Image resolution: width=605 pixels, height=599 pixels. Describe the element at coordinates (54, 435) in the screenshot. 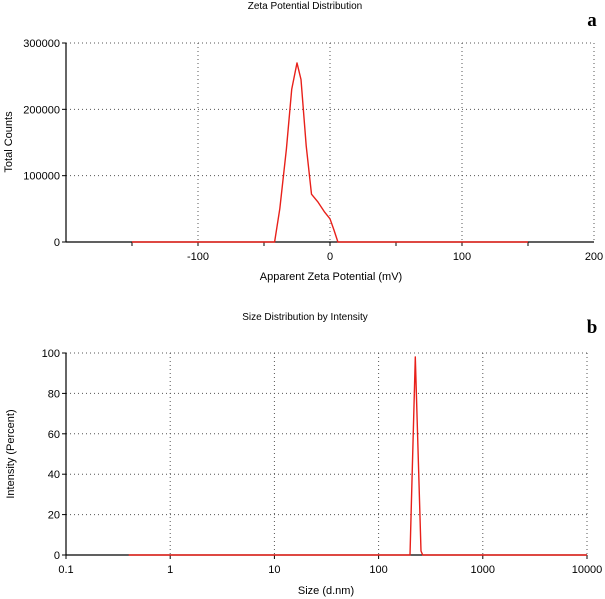

I see `y-tick-label: 60` at that location.